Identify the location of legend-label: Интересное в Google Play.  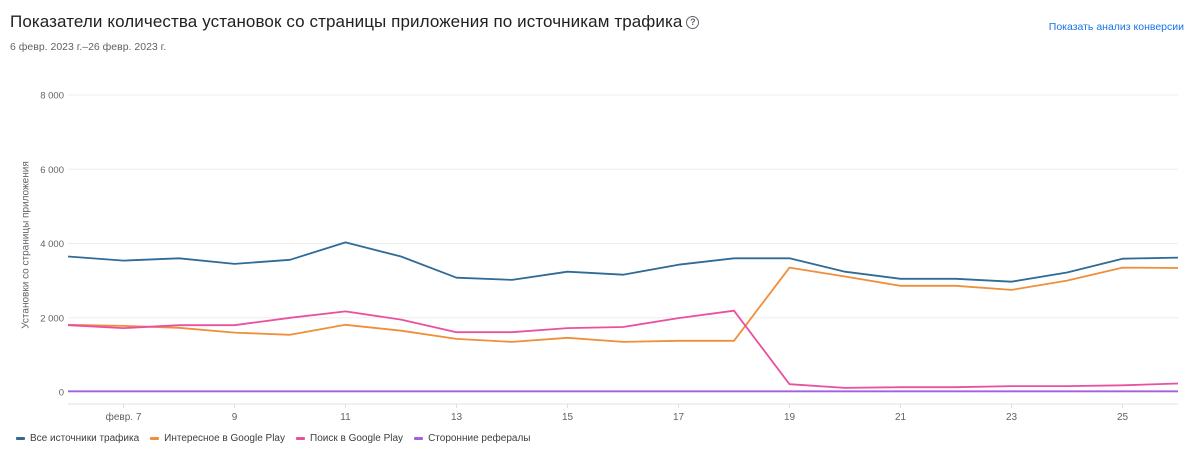
(224, 438).